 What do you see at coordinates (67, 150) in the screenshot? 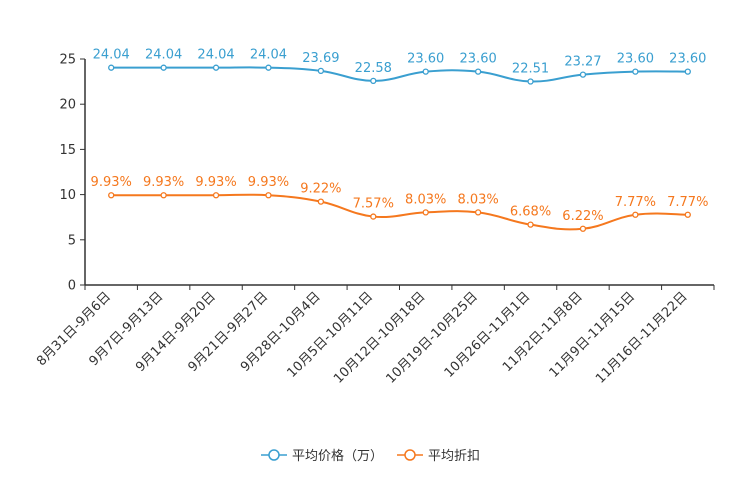
I see `y-tick-label: 15` at bounding box center [67, 150].